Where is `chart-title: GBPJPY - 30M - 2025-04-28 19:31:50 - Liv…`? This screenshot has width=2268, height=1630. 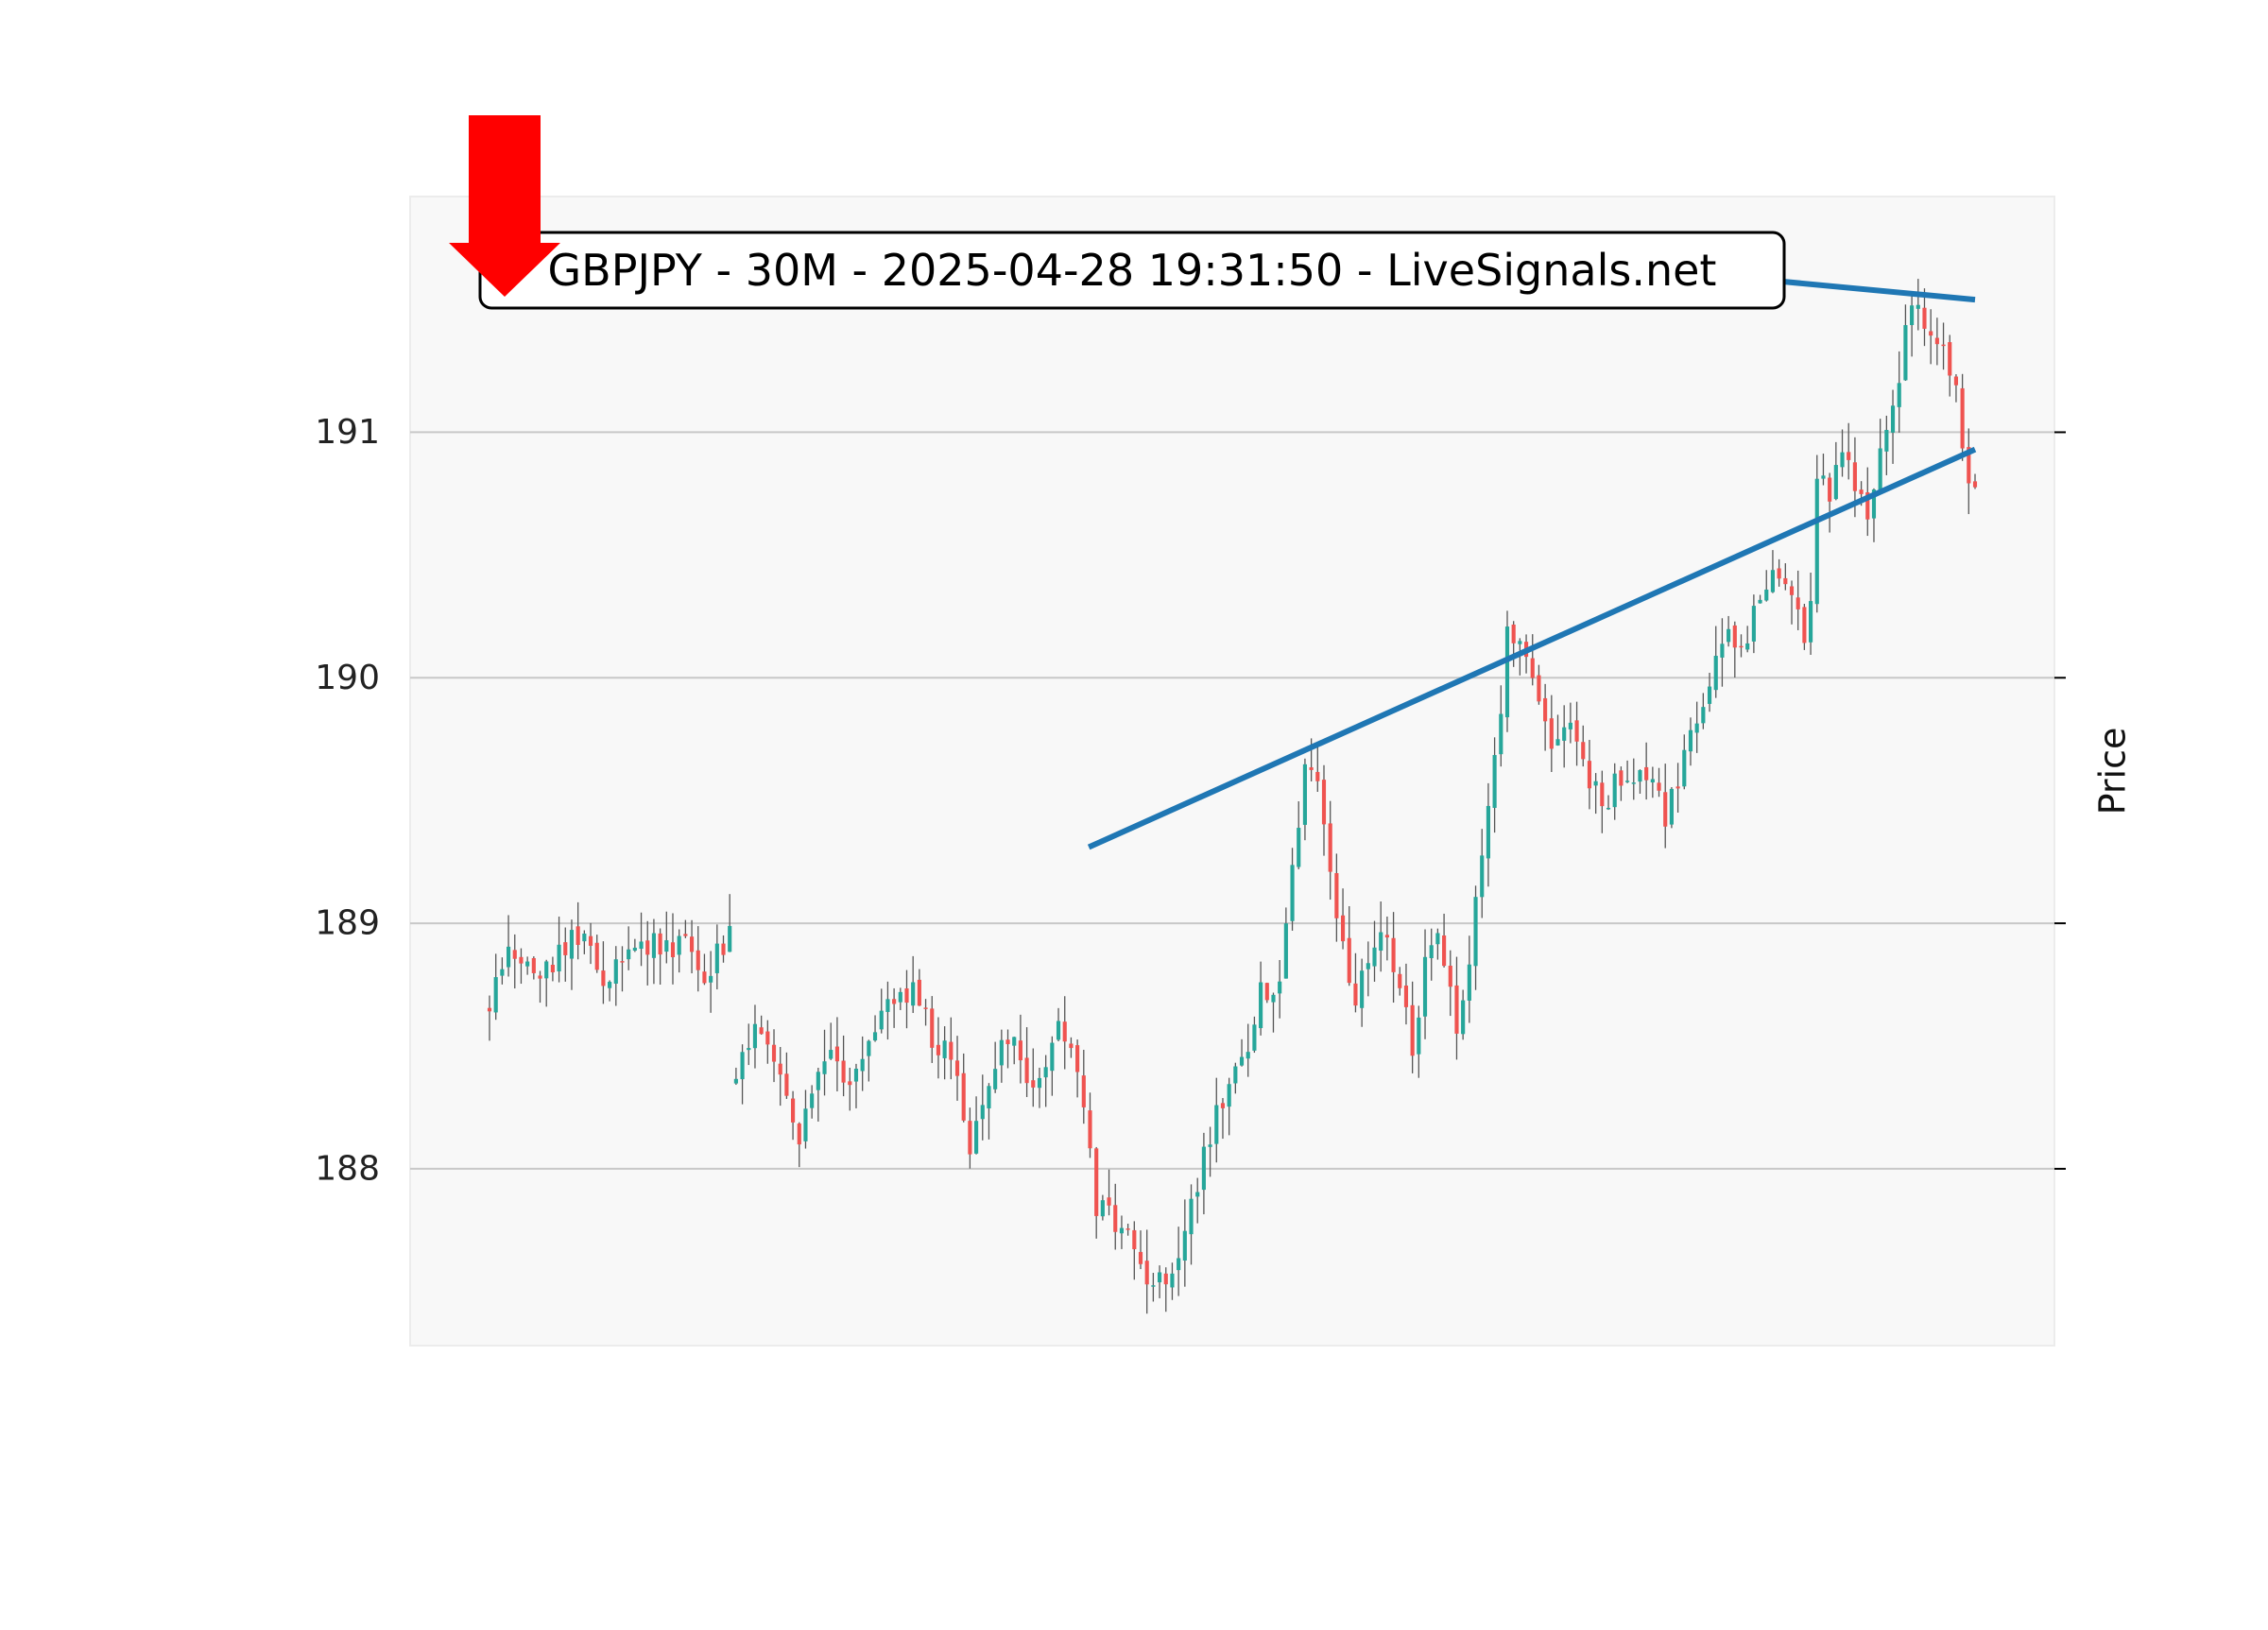 chart-title: GBPJPY - 30M - 2025-04-28 19:31:50 - Liv… is located at coordinates (1132, 271).